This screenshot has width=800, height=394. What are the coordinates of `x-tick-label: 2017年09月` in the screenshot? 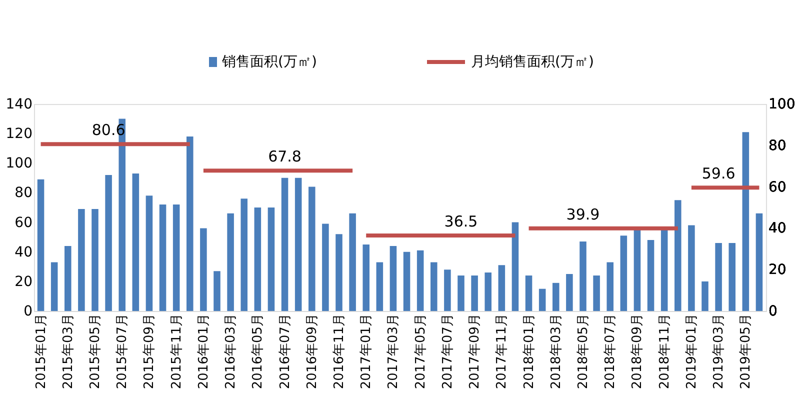 It's located at (475, 352).